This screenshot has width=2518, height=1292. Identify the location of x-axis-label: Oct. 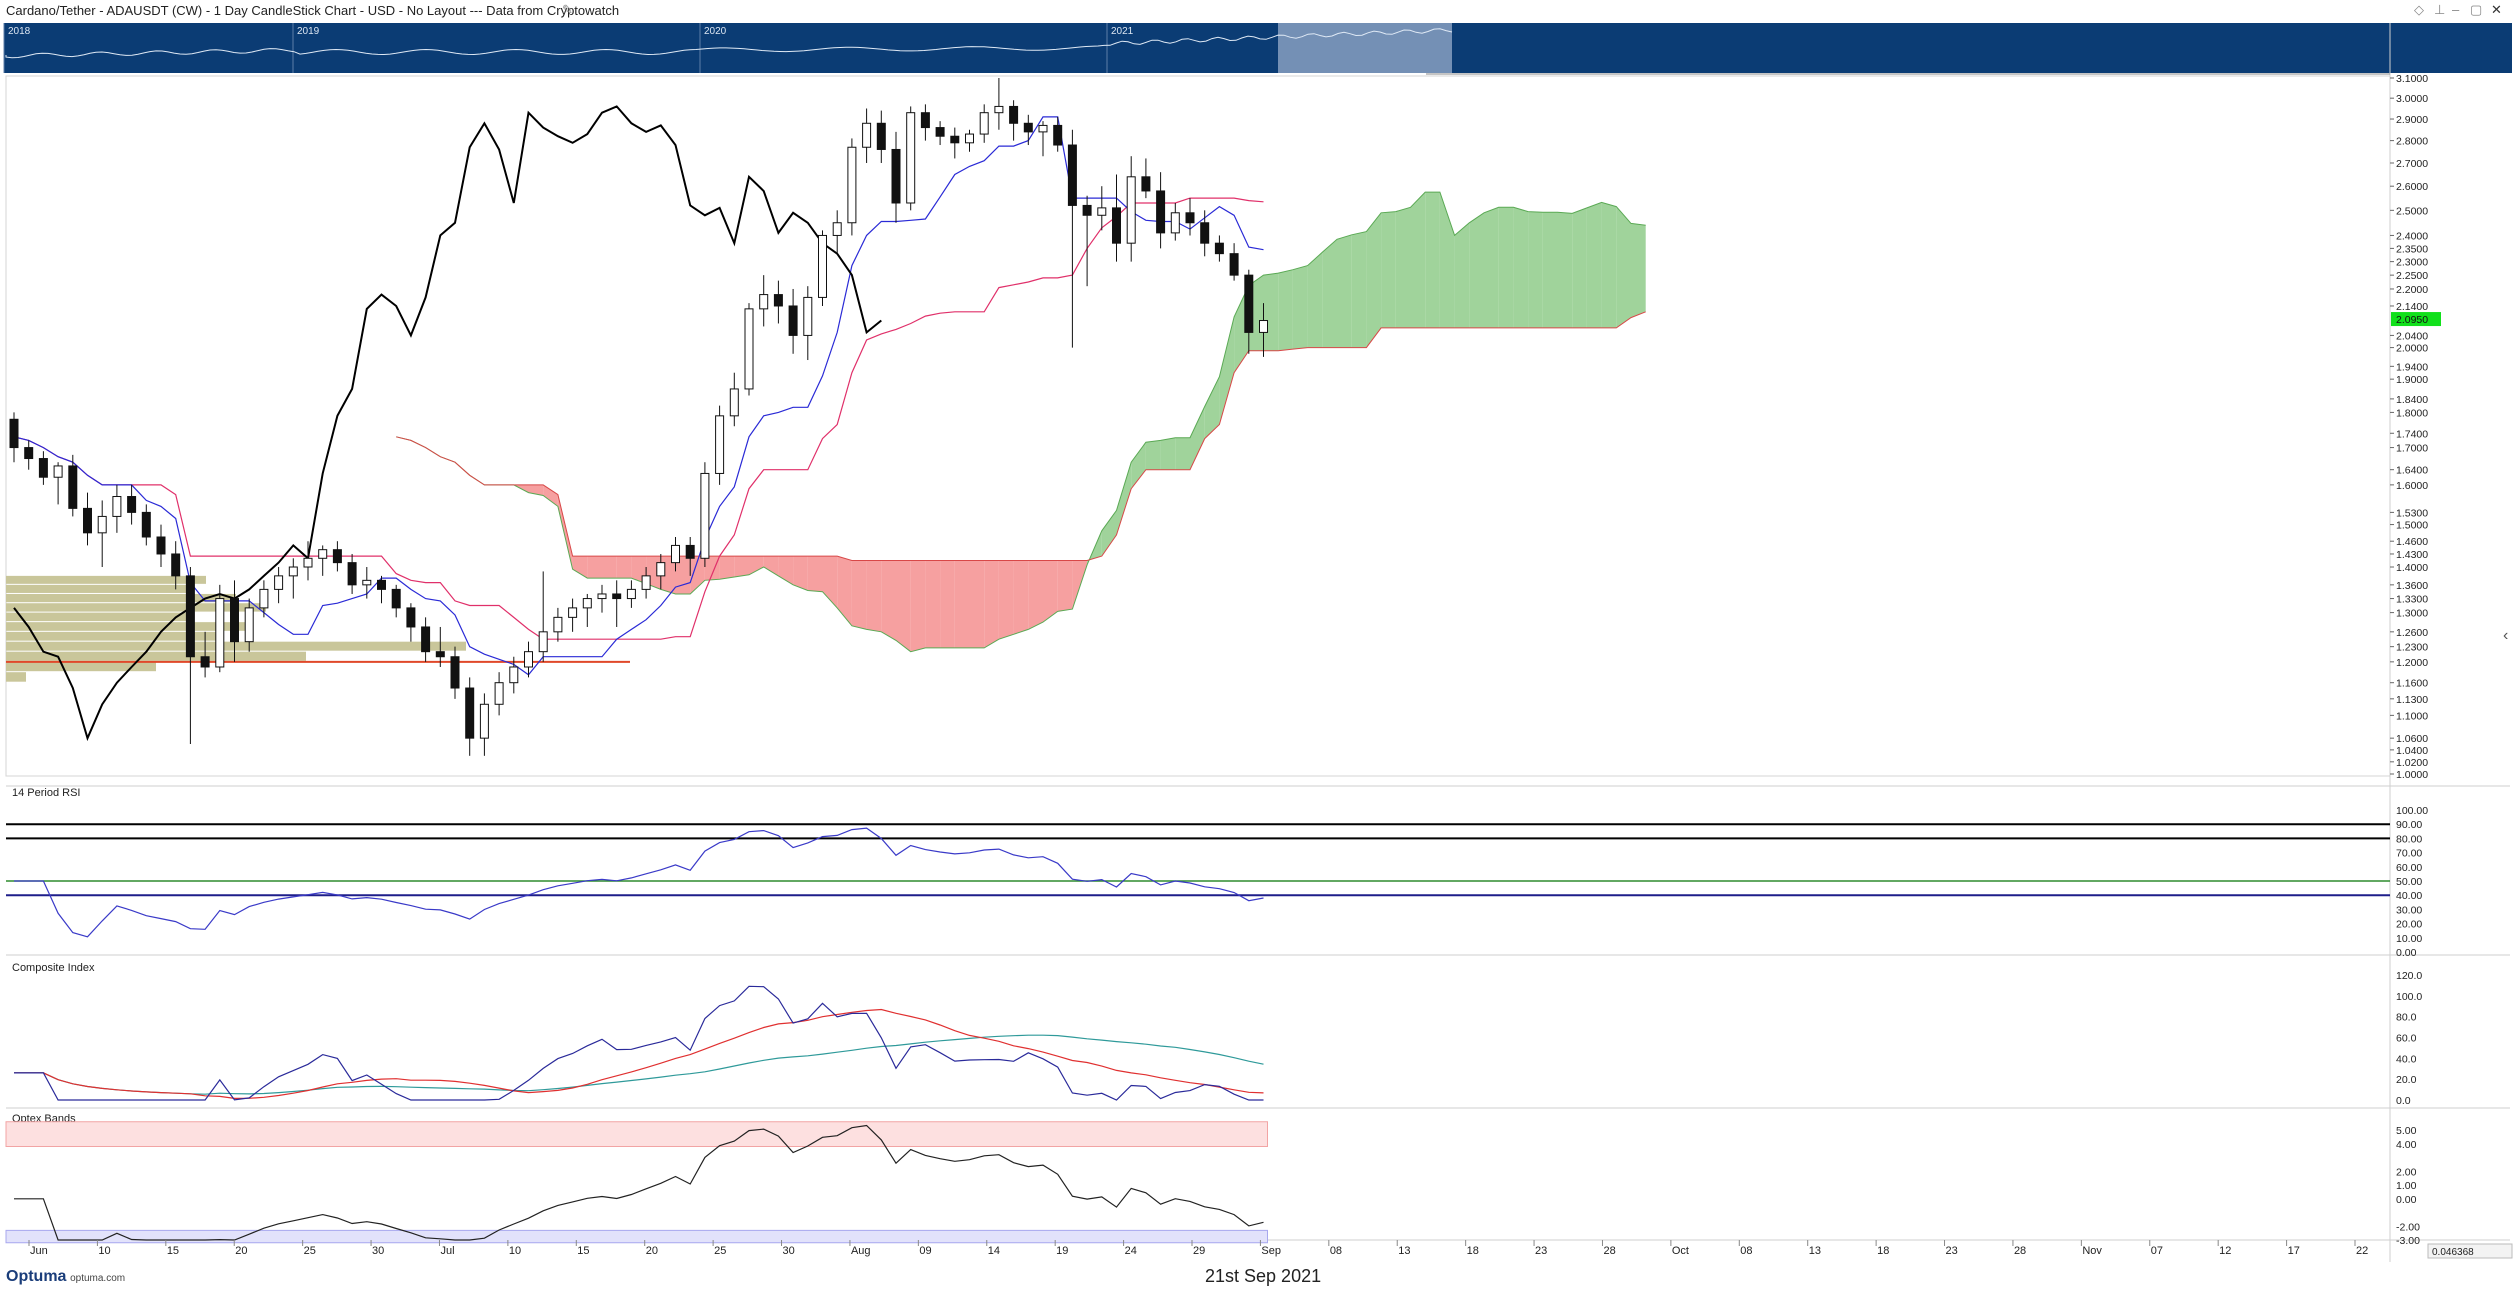
(1680, 1251).